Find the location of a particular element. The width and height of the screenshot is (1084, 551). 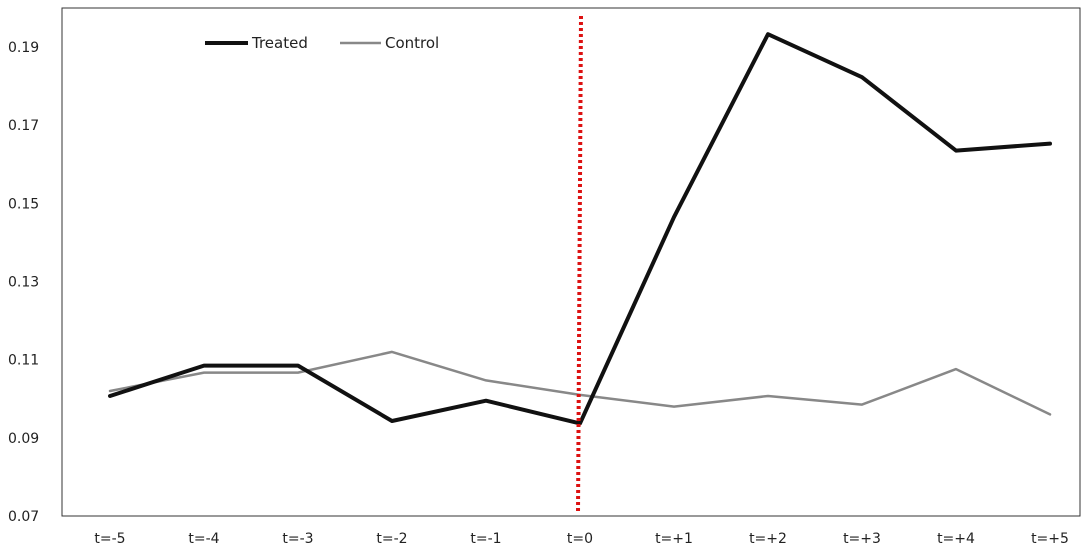

x-tick-label: t=-5 is located at coordinates (109, 539).